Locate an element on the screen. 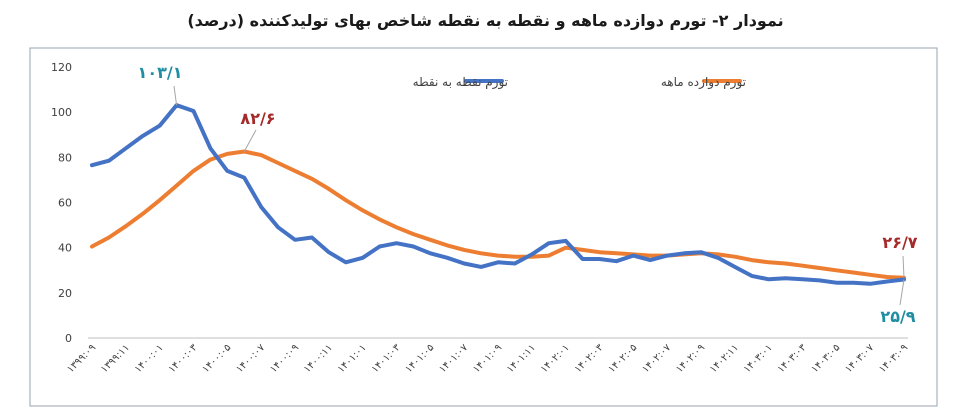 Image resolution: width=971 pixels, height=420 pixels. x-tick-label: ۱۴۰۳:۰۵ is located at coordinates (825, 358).